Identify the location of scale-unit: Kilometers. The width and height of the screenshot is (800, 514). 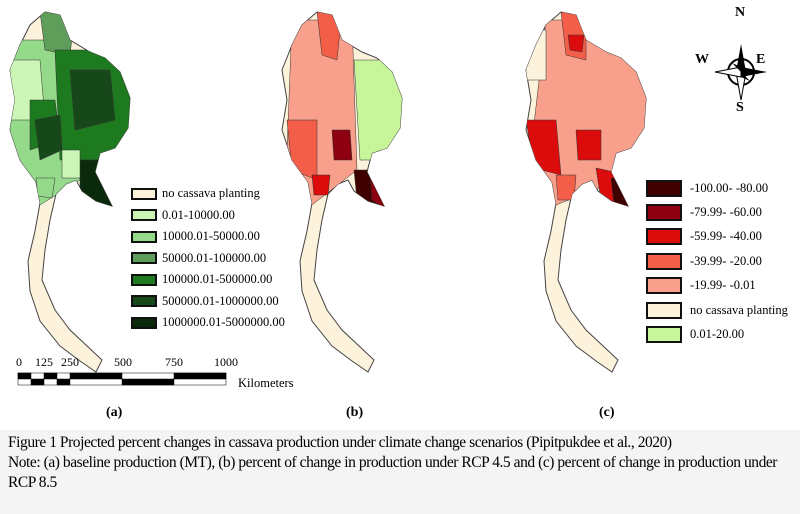
(266, 383).